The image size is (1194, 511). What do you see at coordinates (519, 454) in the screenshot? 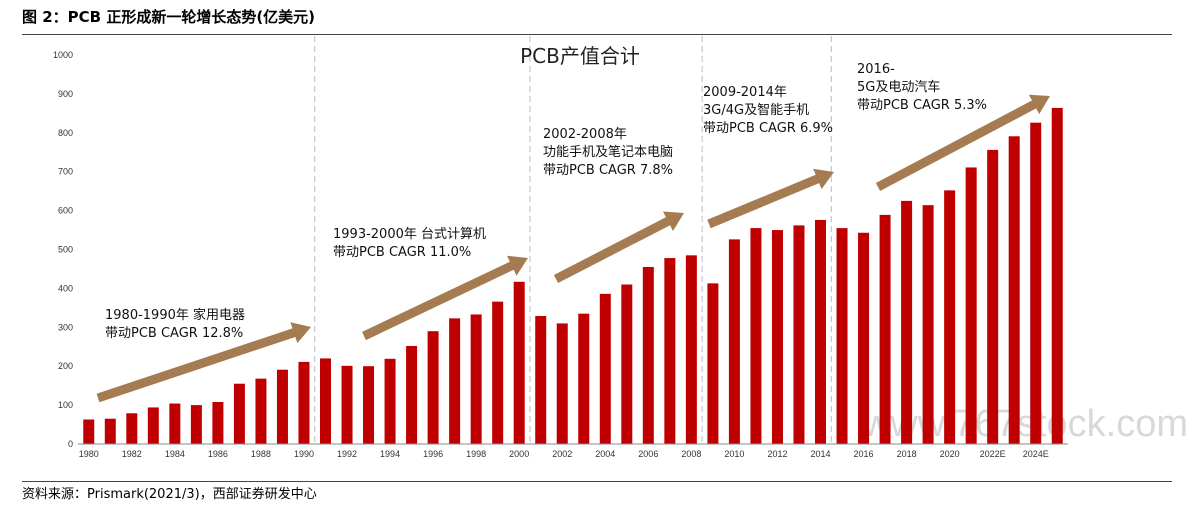
I see `x-tick-label: 2000` at bounding box center [519, 454].